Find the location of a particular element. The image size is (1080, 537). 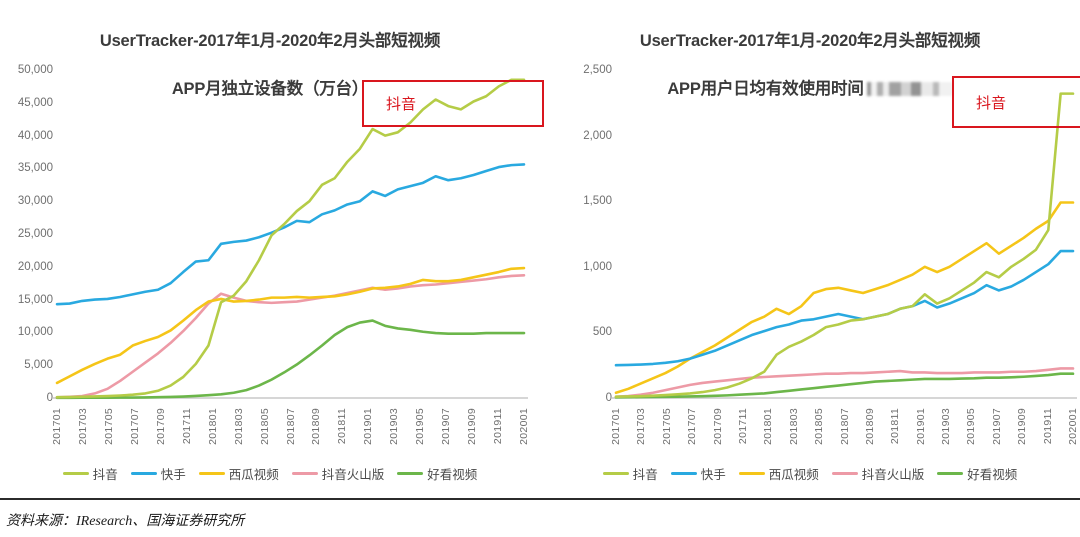

x-tick-label: 201709 is located at coordinates (717, 426).